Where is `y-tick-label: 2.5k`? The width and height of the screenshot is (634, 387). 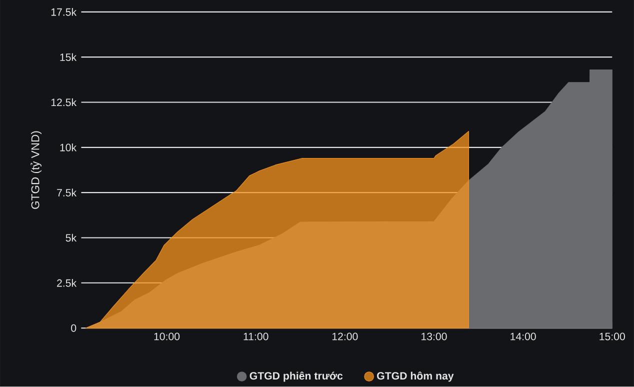
y-tick-label: 2.5k is located at coordinates (67, 283).